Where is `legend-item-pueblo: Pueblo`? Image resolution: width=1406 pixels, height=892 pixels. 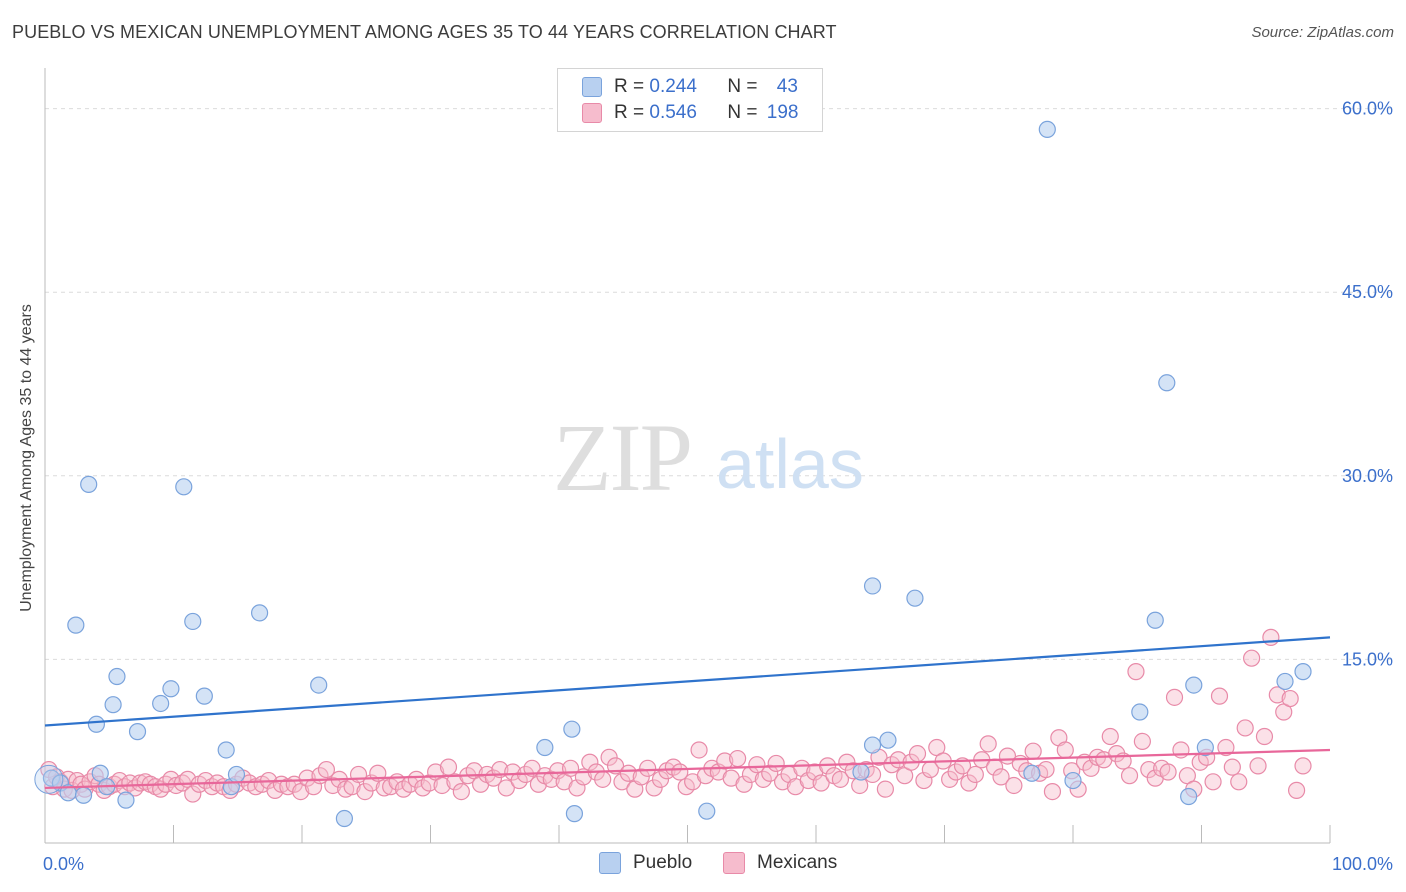
legend-item-pueblo: Pueblo is located at coordinates (645, 863).